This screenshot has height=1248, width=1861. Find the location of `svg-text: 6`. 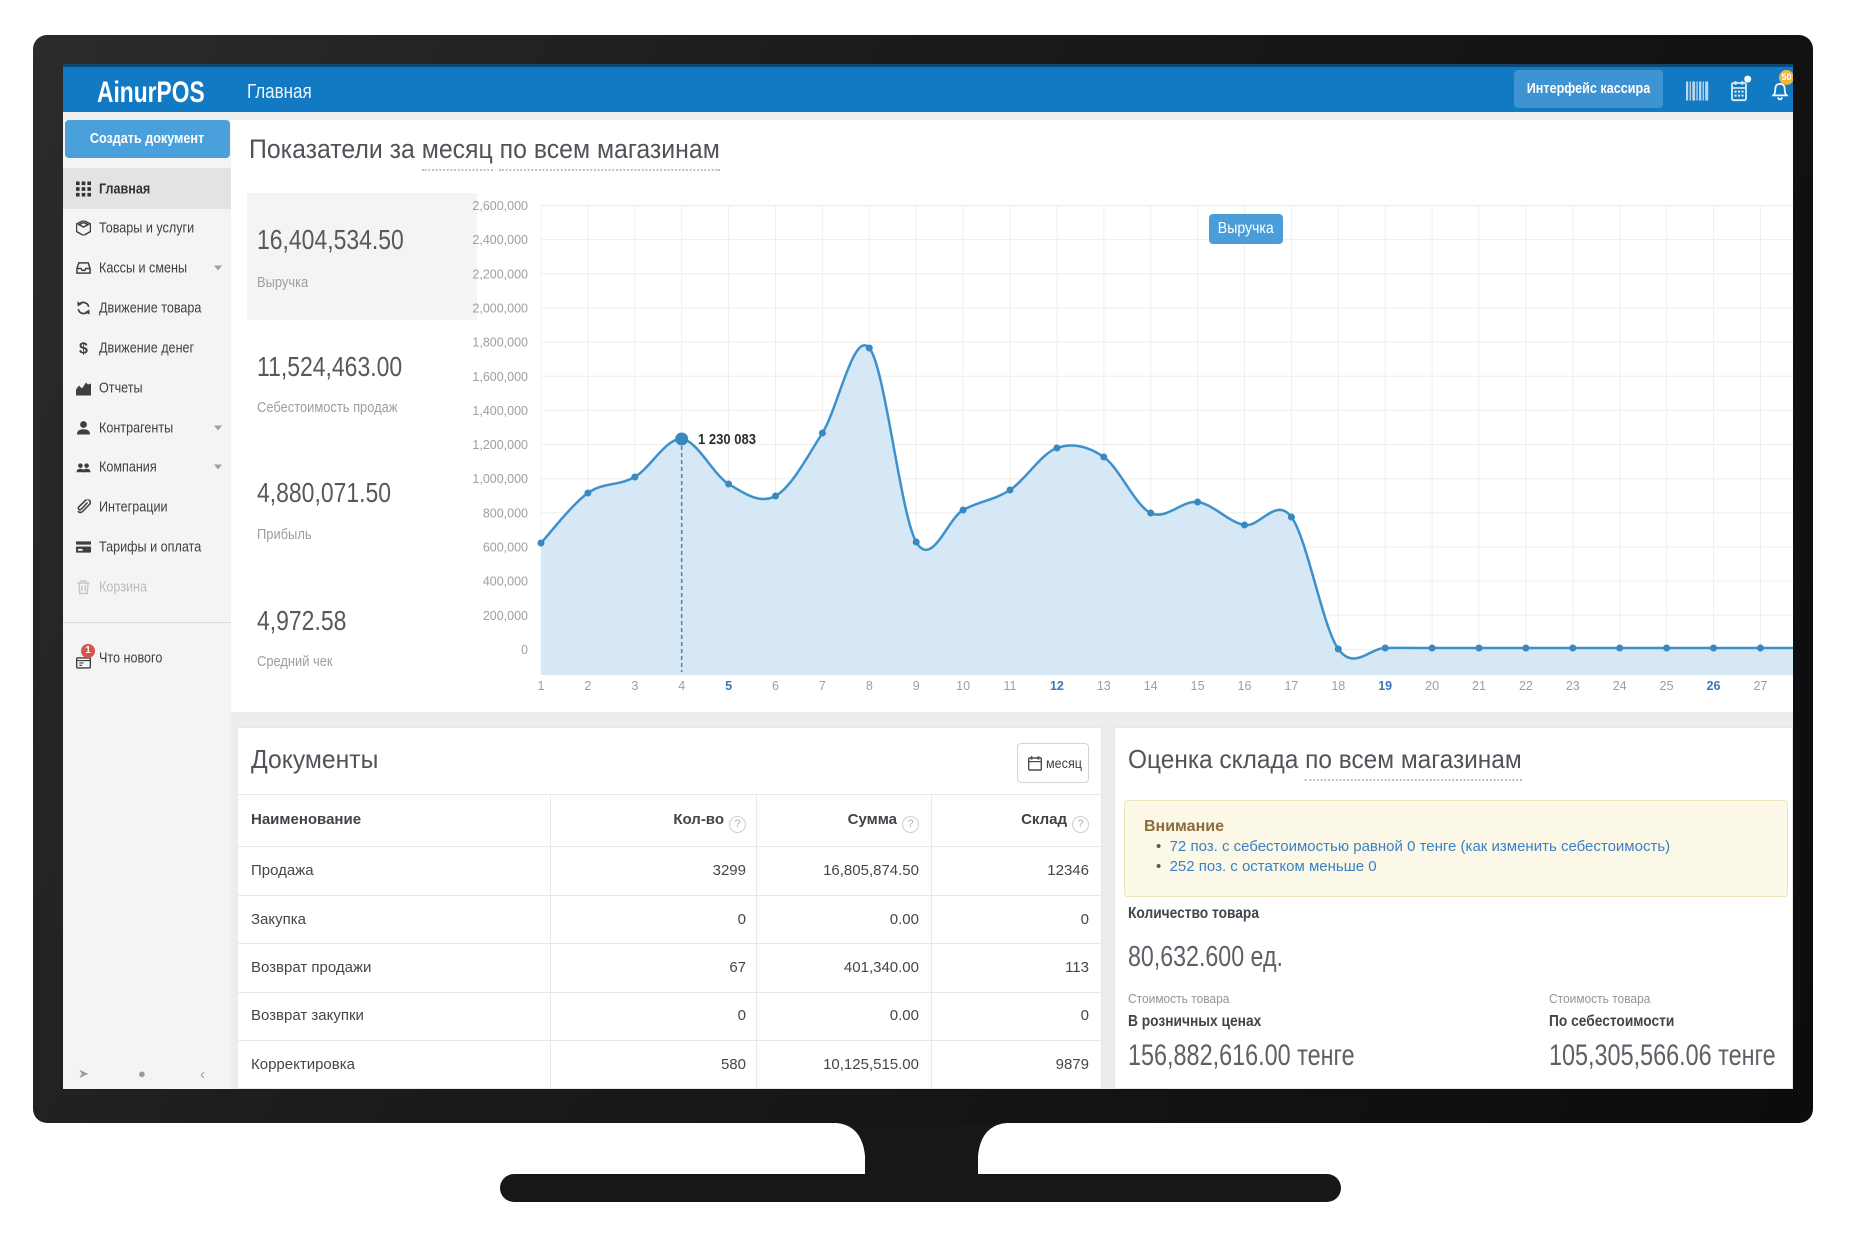

svg-text: 6 is located at coordinates (775, 686).